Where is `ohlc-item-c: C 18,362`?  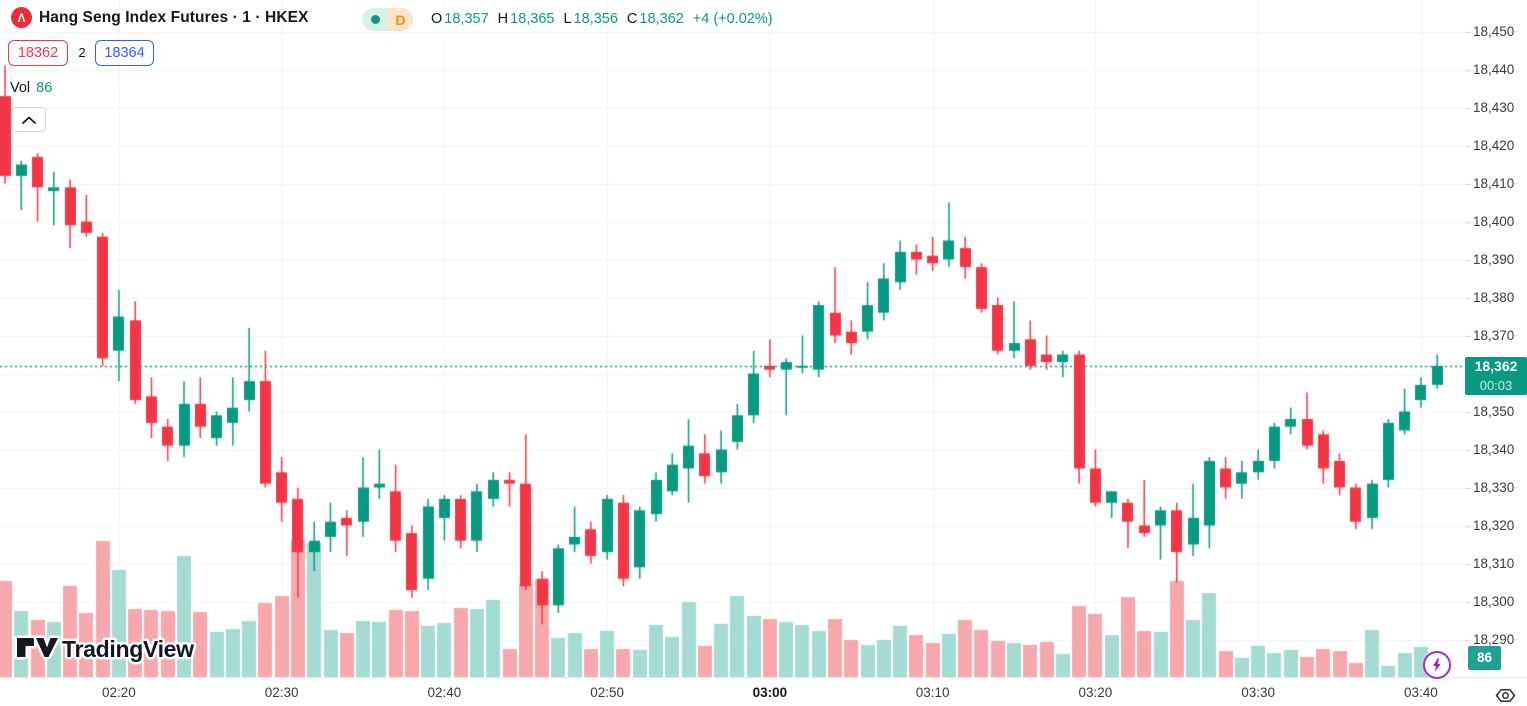
ohlc-item-c: C 18,362 is located at coordinates (655, 19).